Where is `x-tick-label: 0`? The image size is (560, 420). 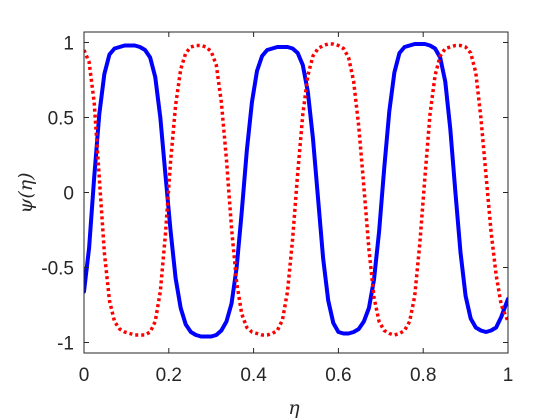
x-tick-label: 0 is located at coordinates (84, 375).